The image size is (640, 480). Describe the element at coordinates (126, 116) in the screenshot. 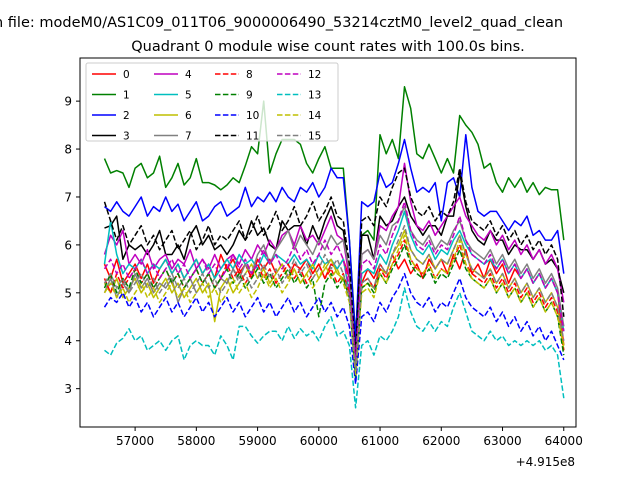

I see `legend-label-2: 2` at that location.